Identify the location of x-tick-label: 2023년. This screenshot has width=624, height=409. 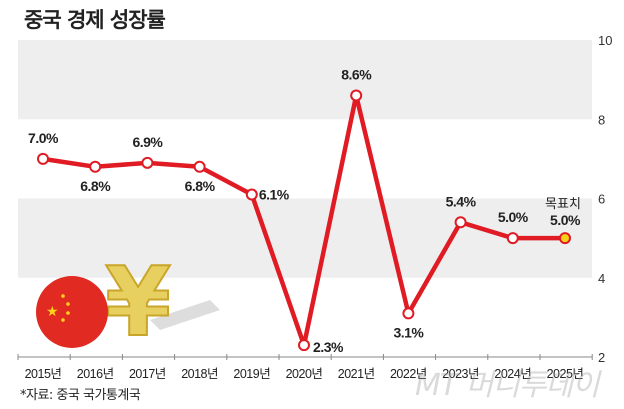
(460, 374).